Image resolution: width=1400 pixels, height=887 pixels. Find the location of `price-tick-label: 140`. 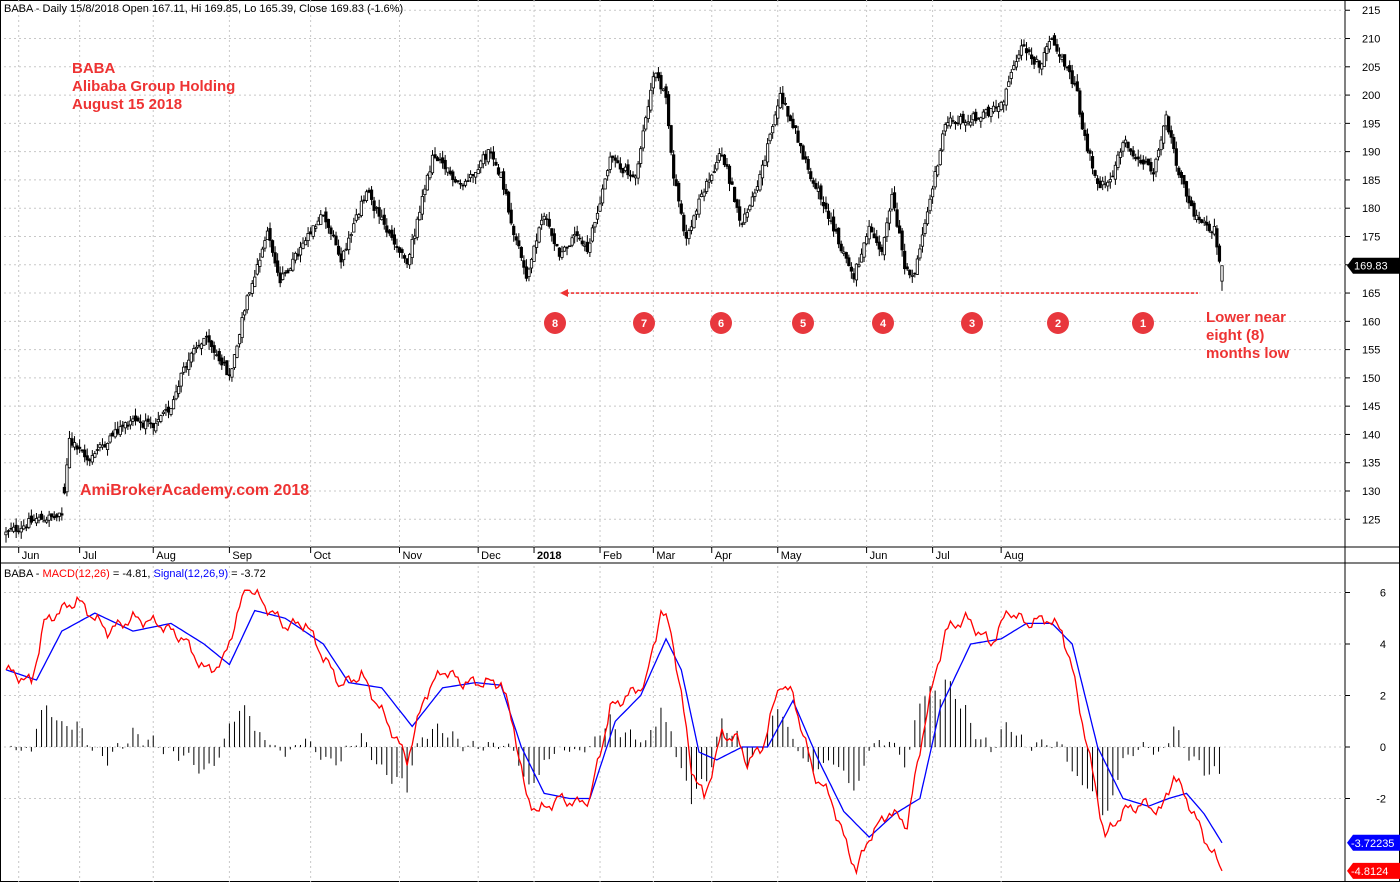

price-tick-label: 140 is located at coordinates (1371, 435).